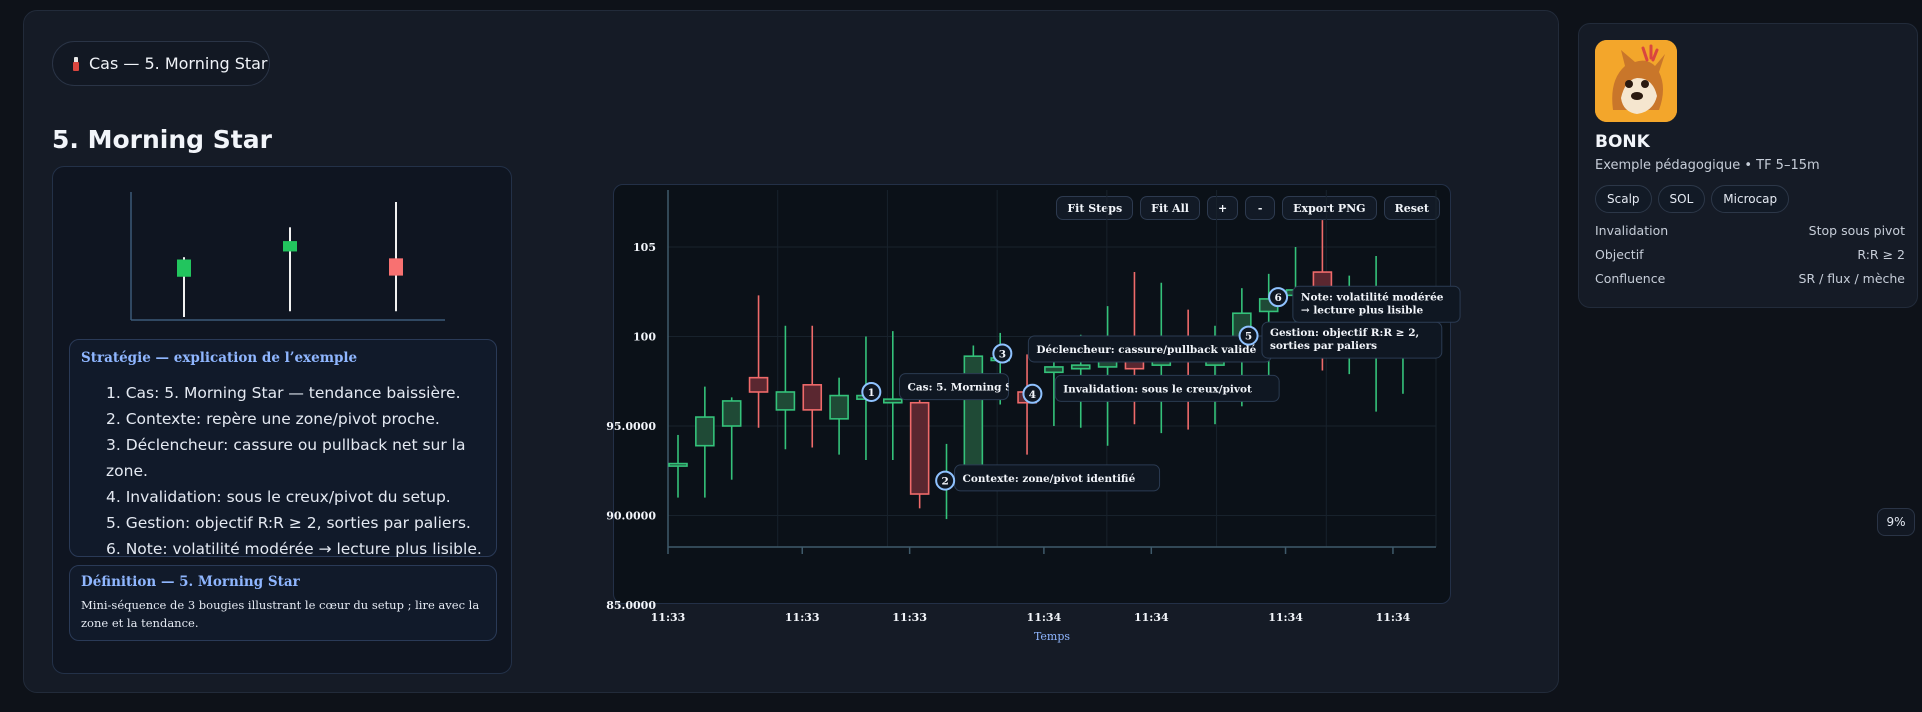  What do you see at coordinates (1095, 208) in the screenshot?
I see `fit-steps-button: Fit Steps` at bounding box center [1095, 208].